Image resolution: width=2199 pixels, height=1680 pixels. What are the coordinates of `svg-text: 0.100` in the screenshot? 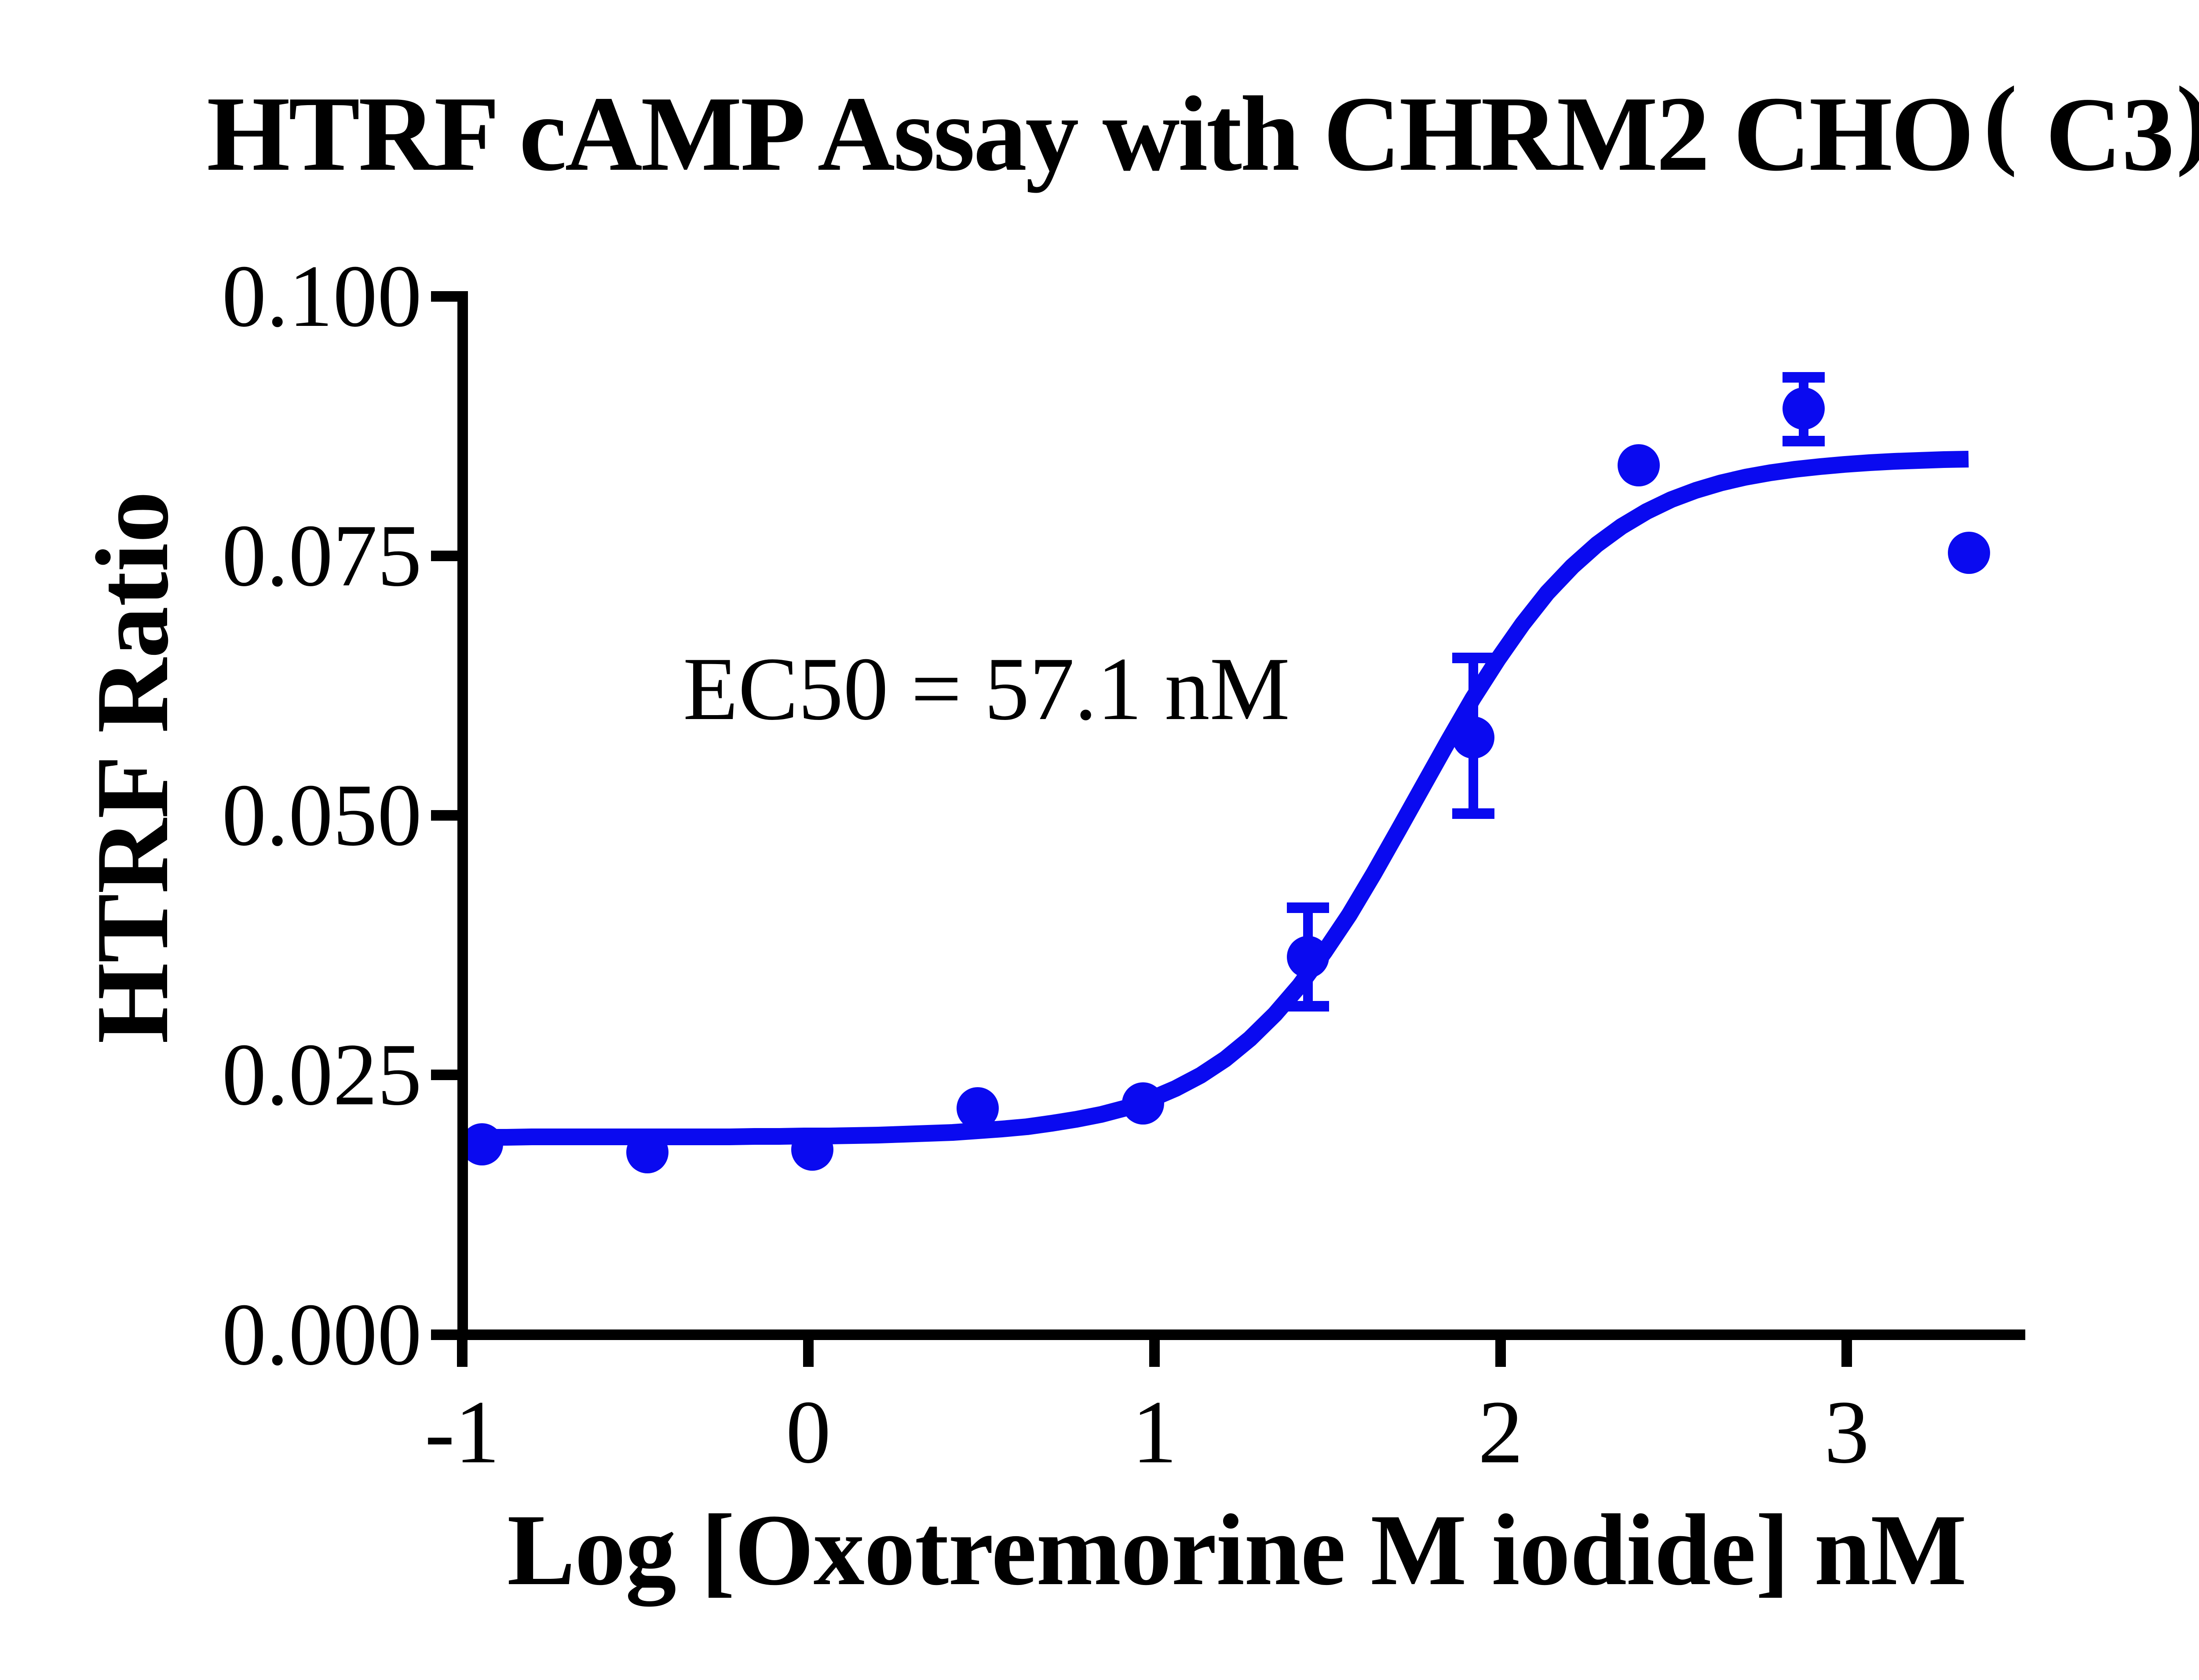 It's located at (322, 296).